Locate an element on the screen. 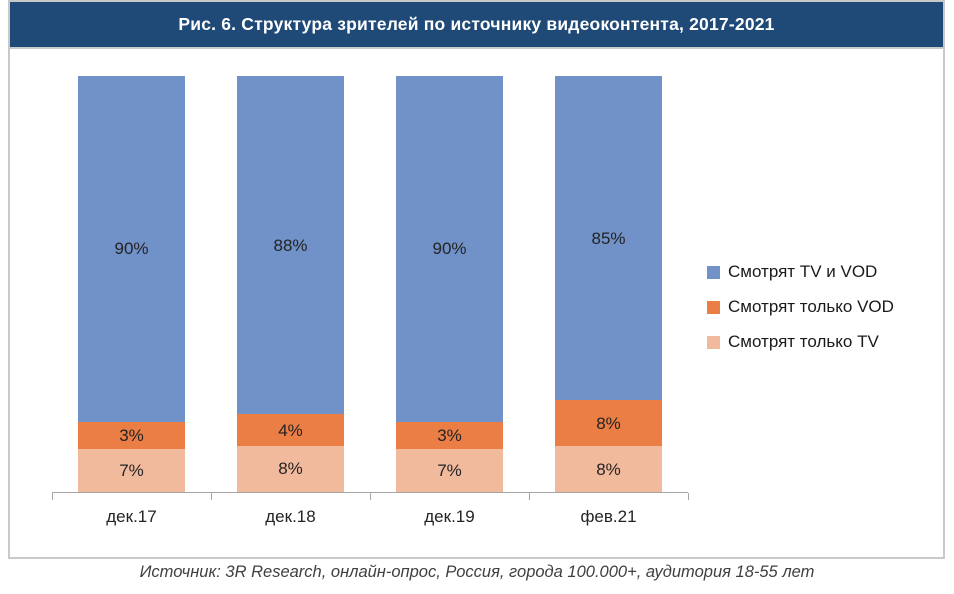 Image resolution: width=954 pixels, height=594 pixels. legend-label: Смотрят TV и VOD is located at coordinates (803, 271).